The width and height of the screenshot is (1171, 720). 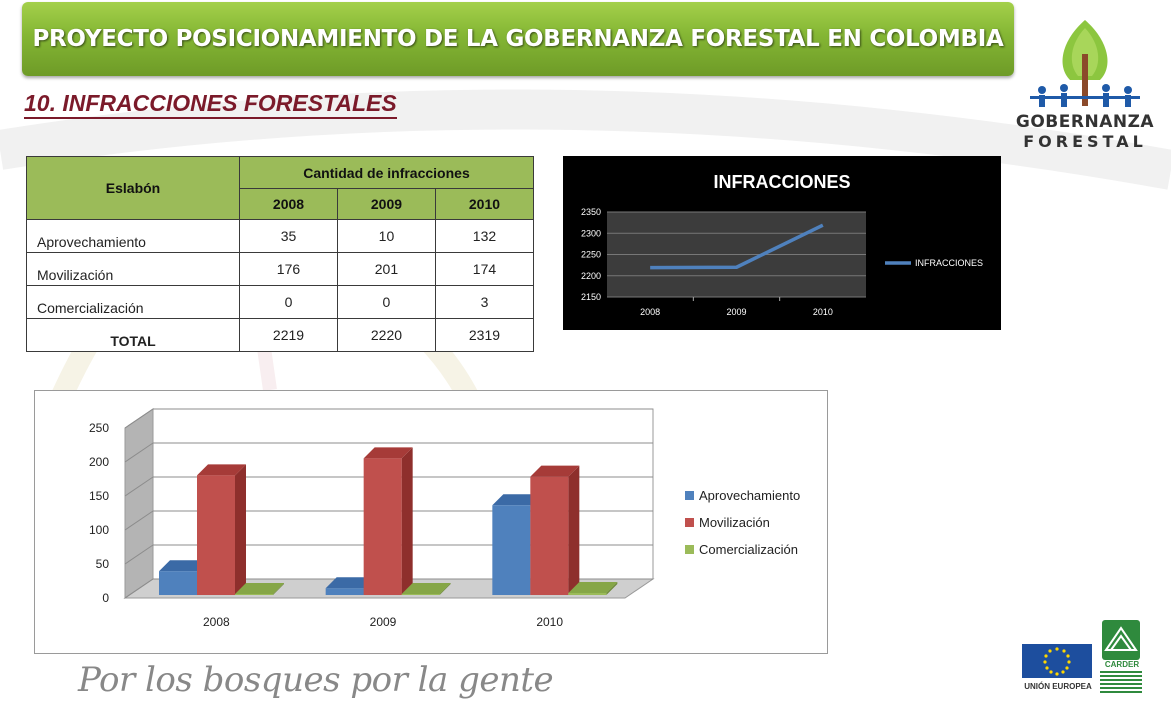 What do you see at coordinates (288, 335) in the screenshot?
I see `table-cell: 2219` at bounding box center [288, 335].